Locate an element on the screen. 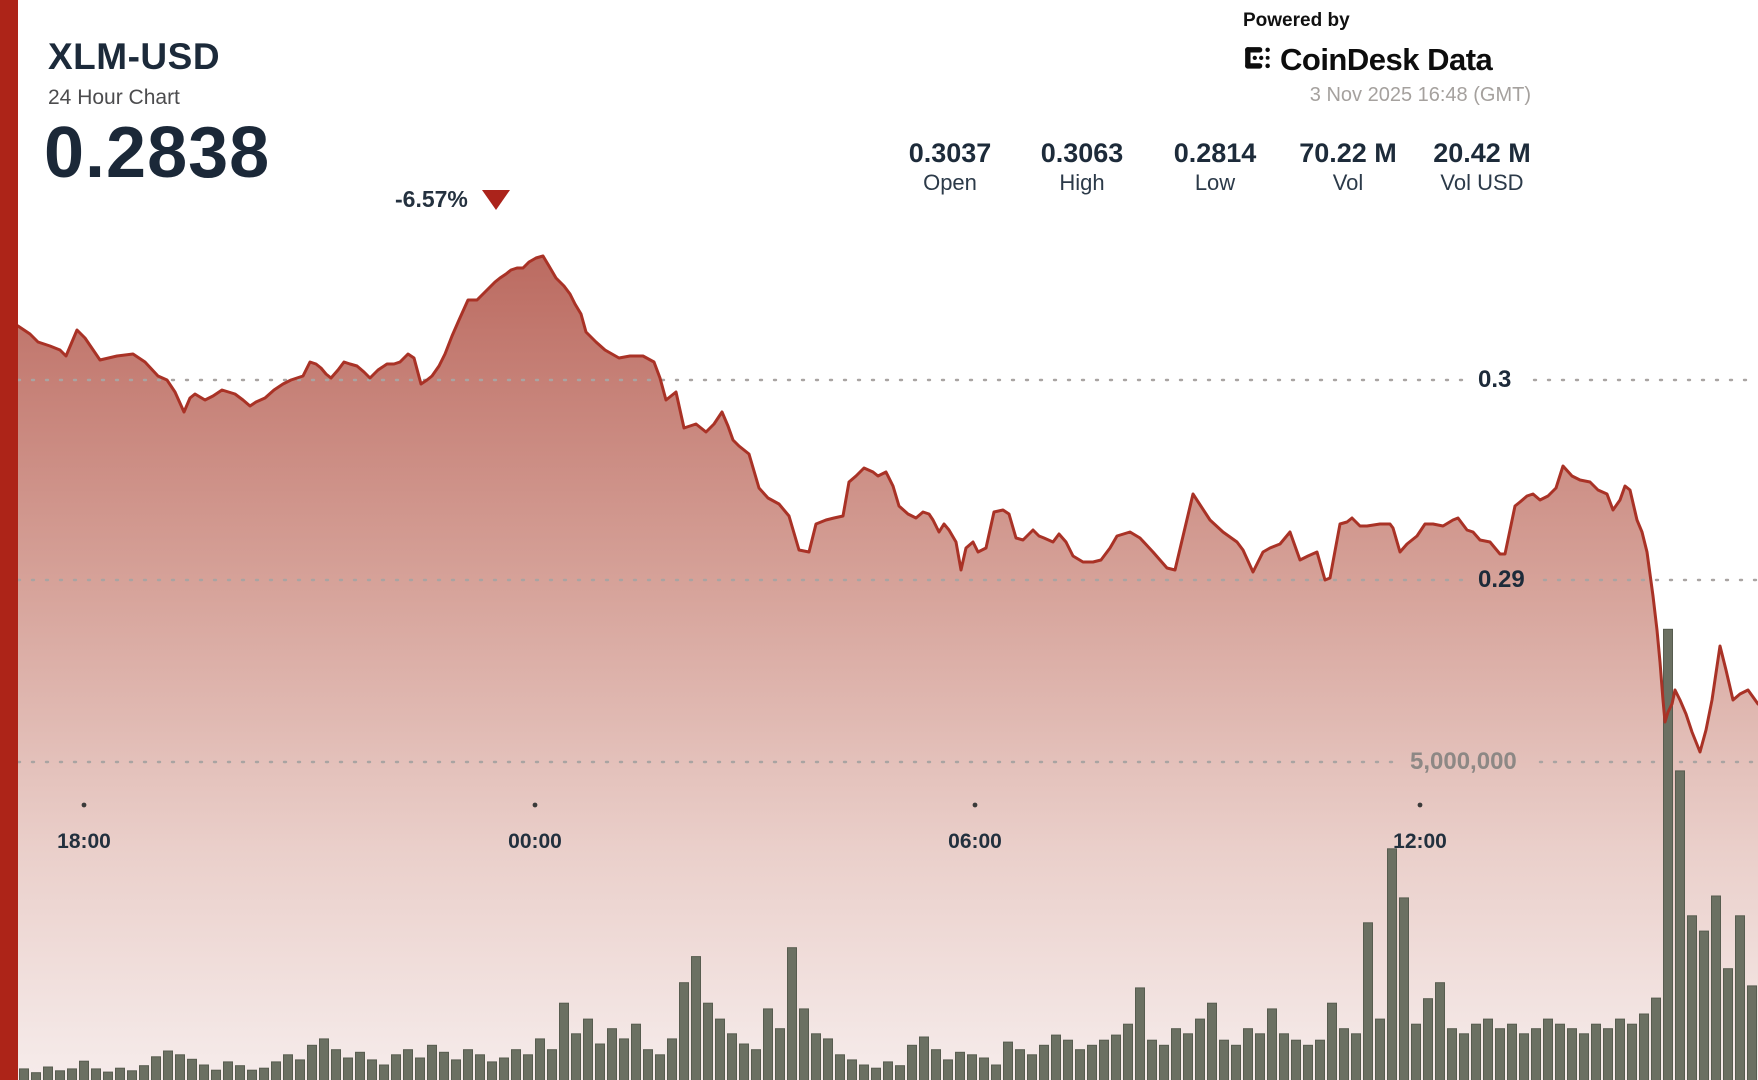 The height and width of the screenshot is (1080, 1758). time-axis-label: 12:00 is located at coordinates (1420, 841).